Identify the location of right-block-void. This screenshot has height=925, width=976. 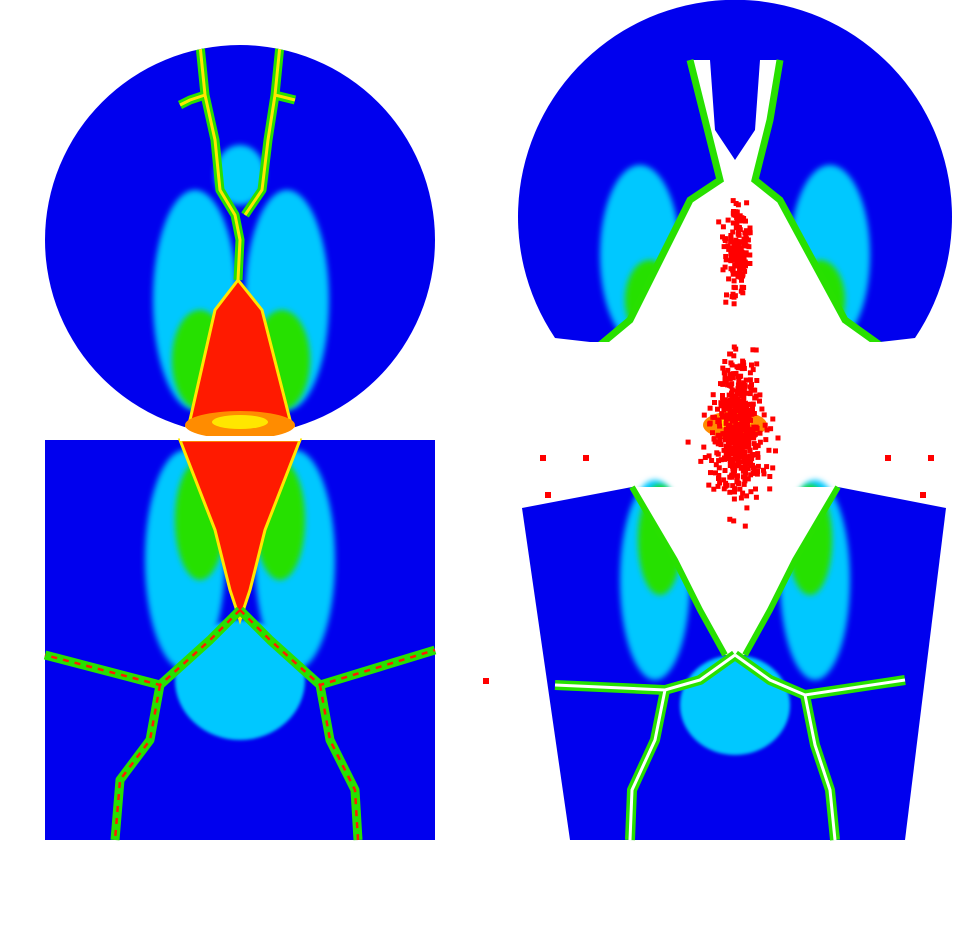
(735, 571).